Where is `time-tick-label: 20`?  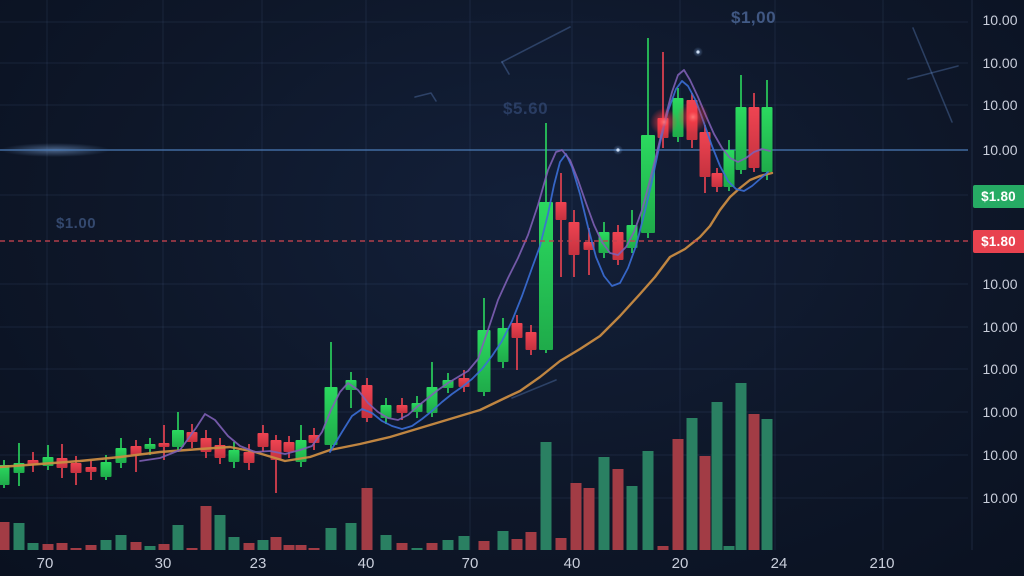
time-tick-label: 20 is located at coordinates (680, 563).